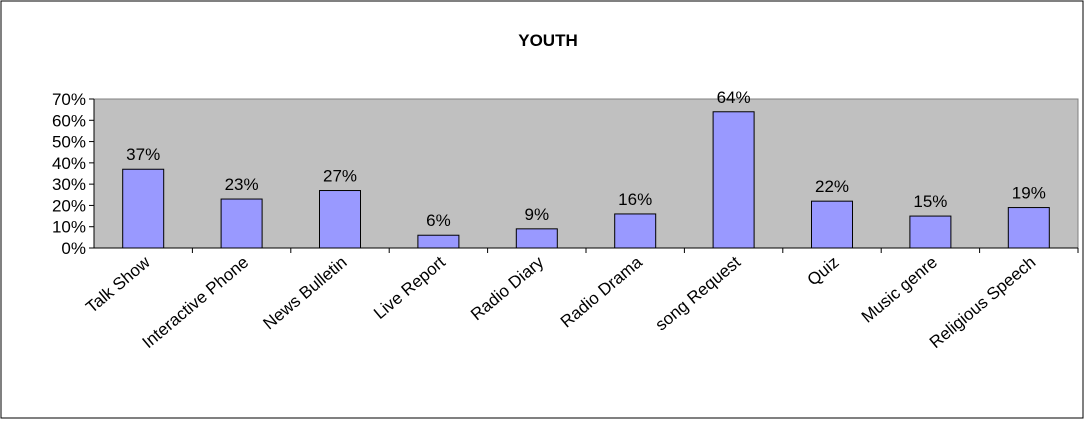 The image size is (1084, 424). Describe the element at coordinates (832, 186) in the screenshot. I see `data-label: 22%` at that location.